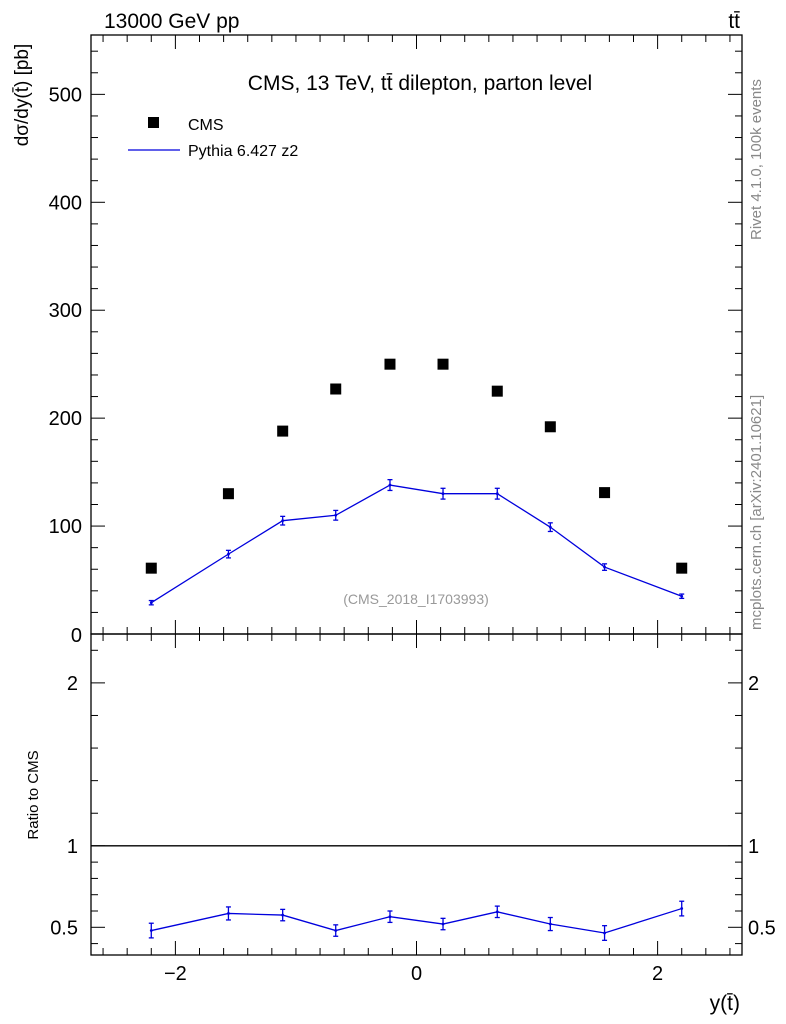 This screenshot has height=1024, width=786. I want to click on ratio-series, so click(416, 893).